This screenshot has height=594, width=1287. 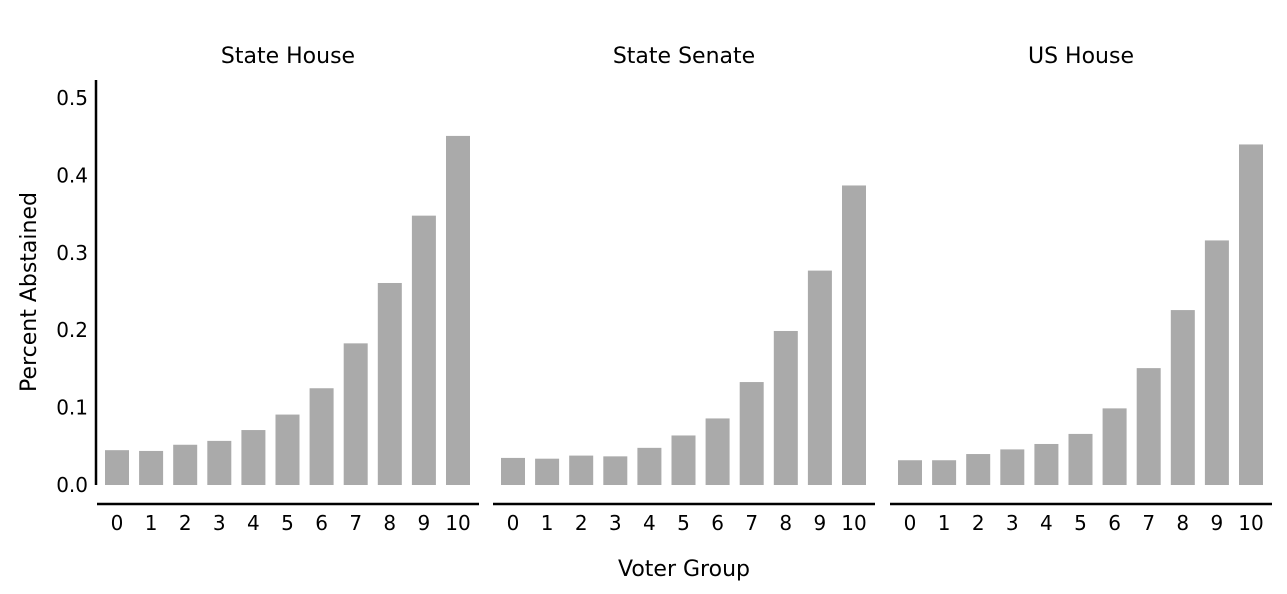 What do you see at coordinates (288, 56) in the screenshot?
I see `panel-title: State House` at bounding box center [288, 56].